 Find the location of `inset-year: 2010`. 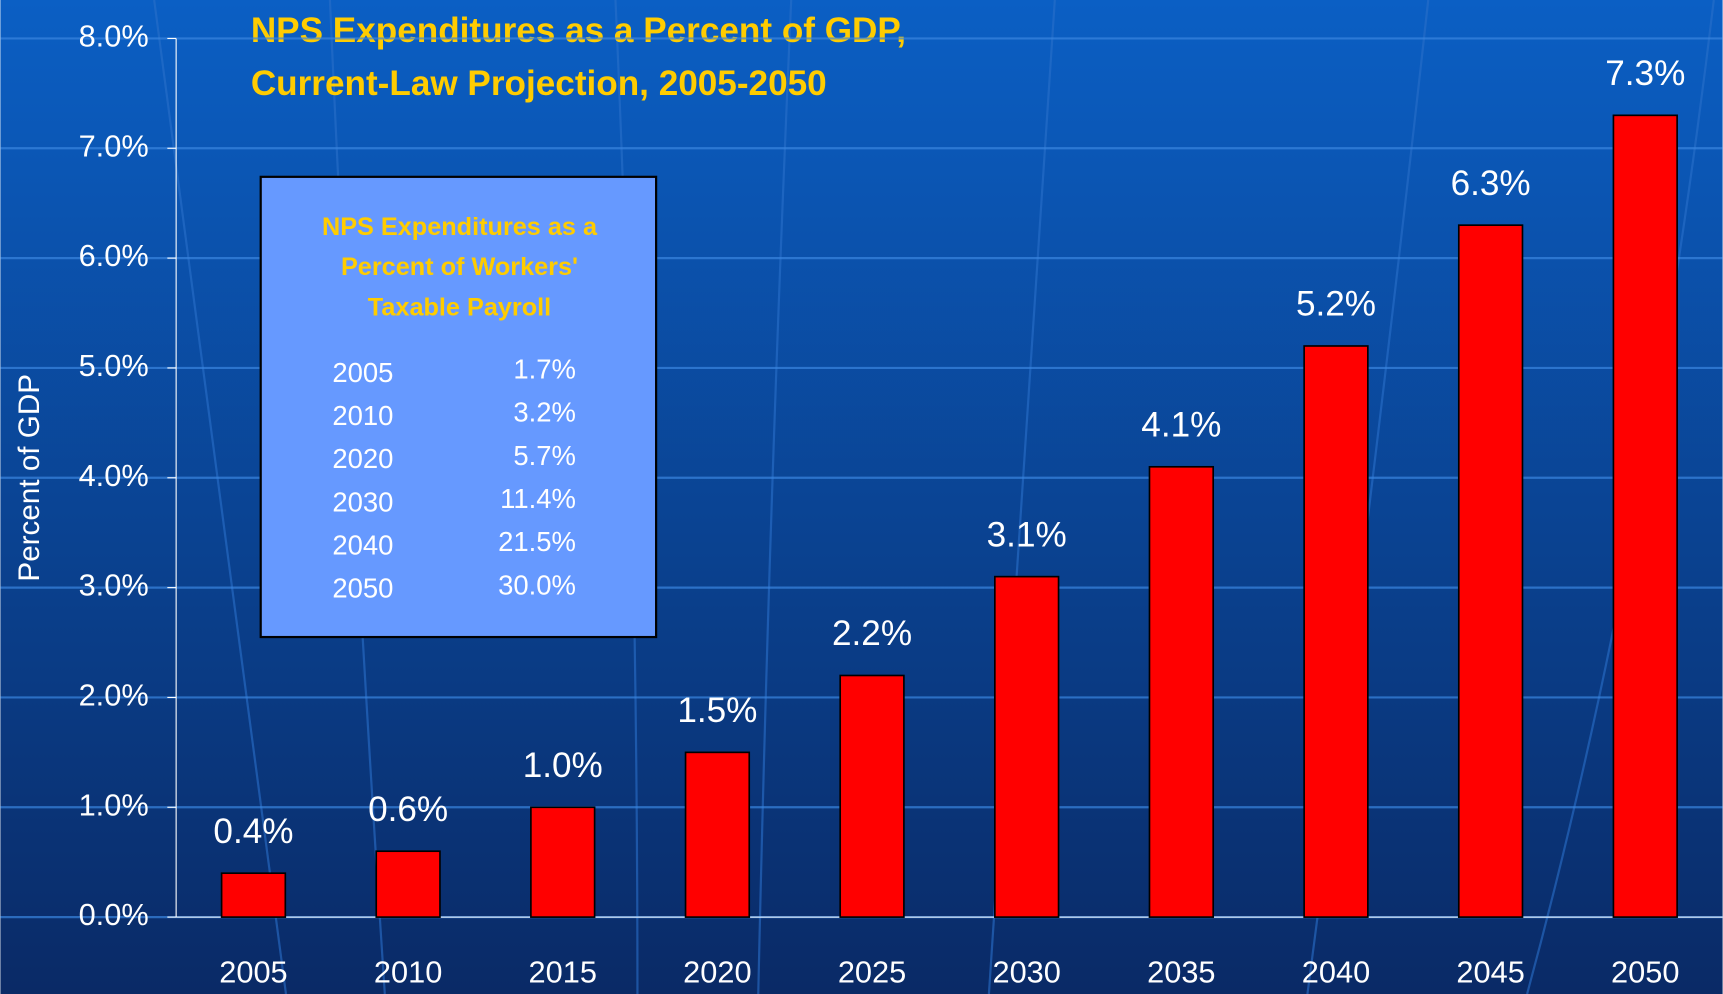

inset-year: 2010 is located at coordinates (362, 415).